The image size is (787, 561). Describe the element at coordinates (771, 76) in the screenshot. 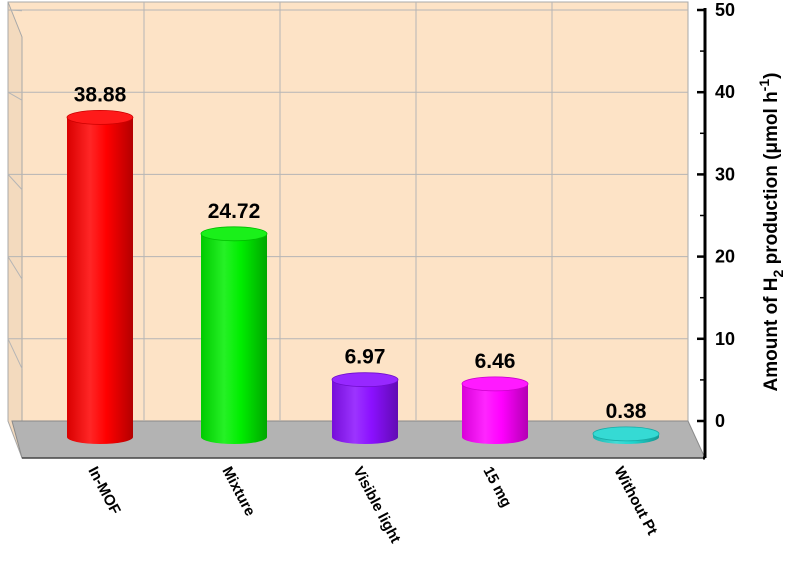

I see `y-axis-title-suffix: )` at that location.